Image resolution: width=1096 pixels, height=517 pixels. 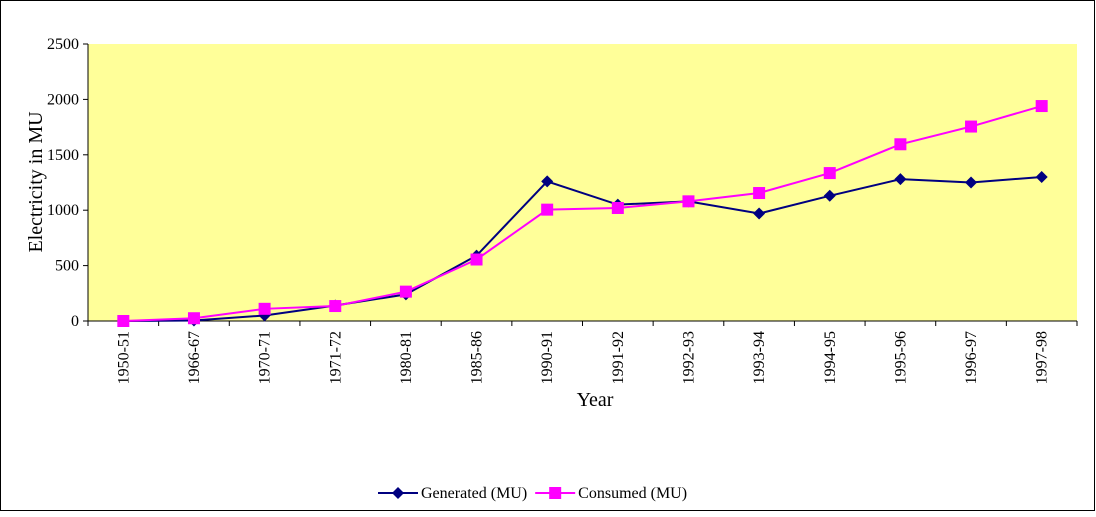 What do you see at coordinates (194, 357) in the screenshot?
I see `x-tick-label: 1966-67` at bounding box center [194, 357].